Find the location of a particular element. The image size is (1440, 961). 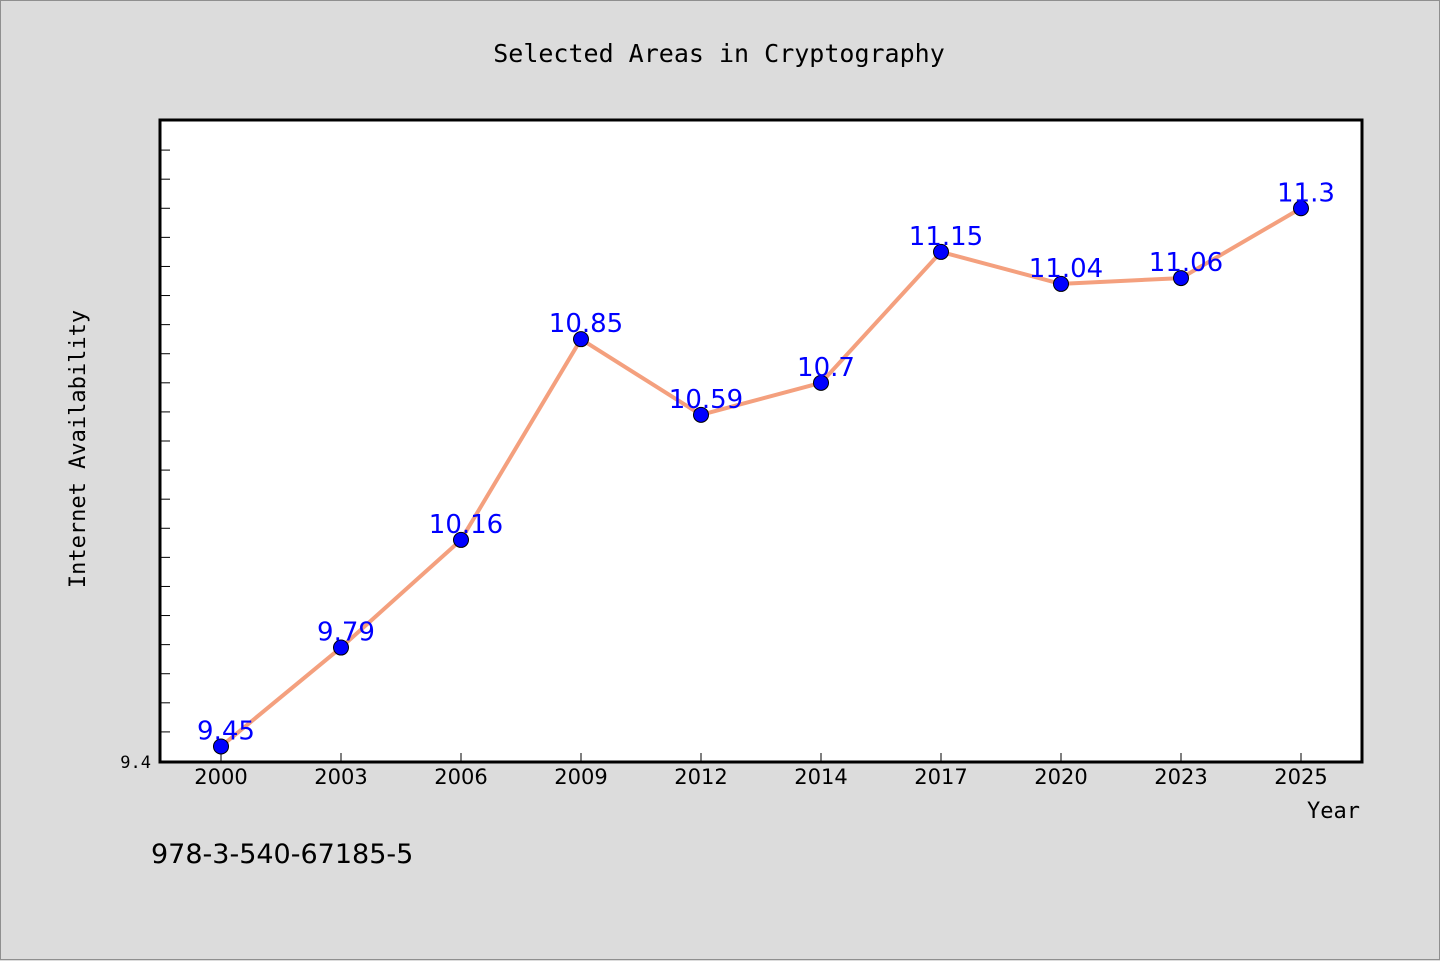

x-tick-label: 2012 is located at coordinates (700, 777).